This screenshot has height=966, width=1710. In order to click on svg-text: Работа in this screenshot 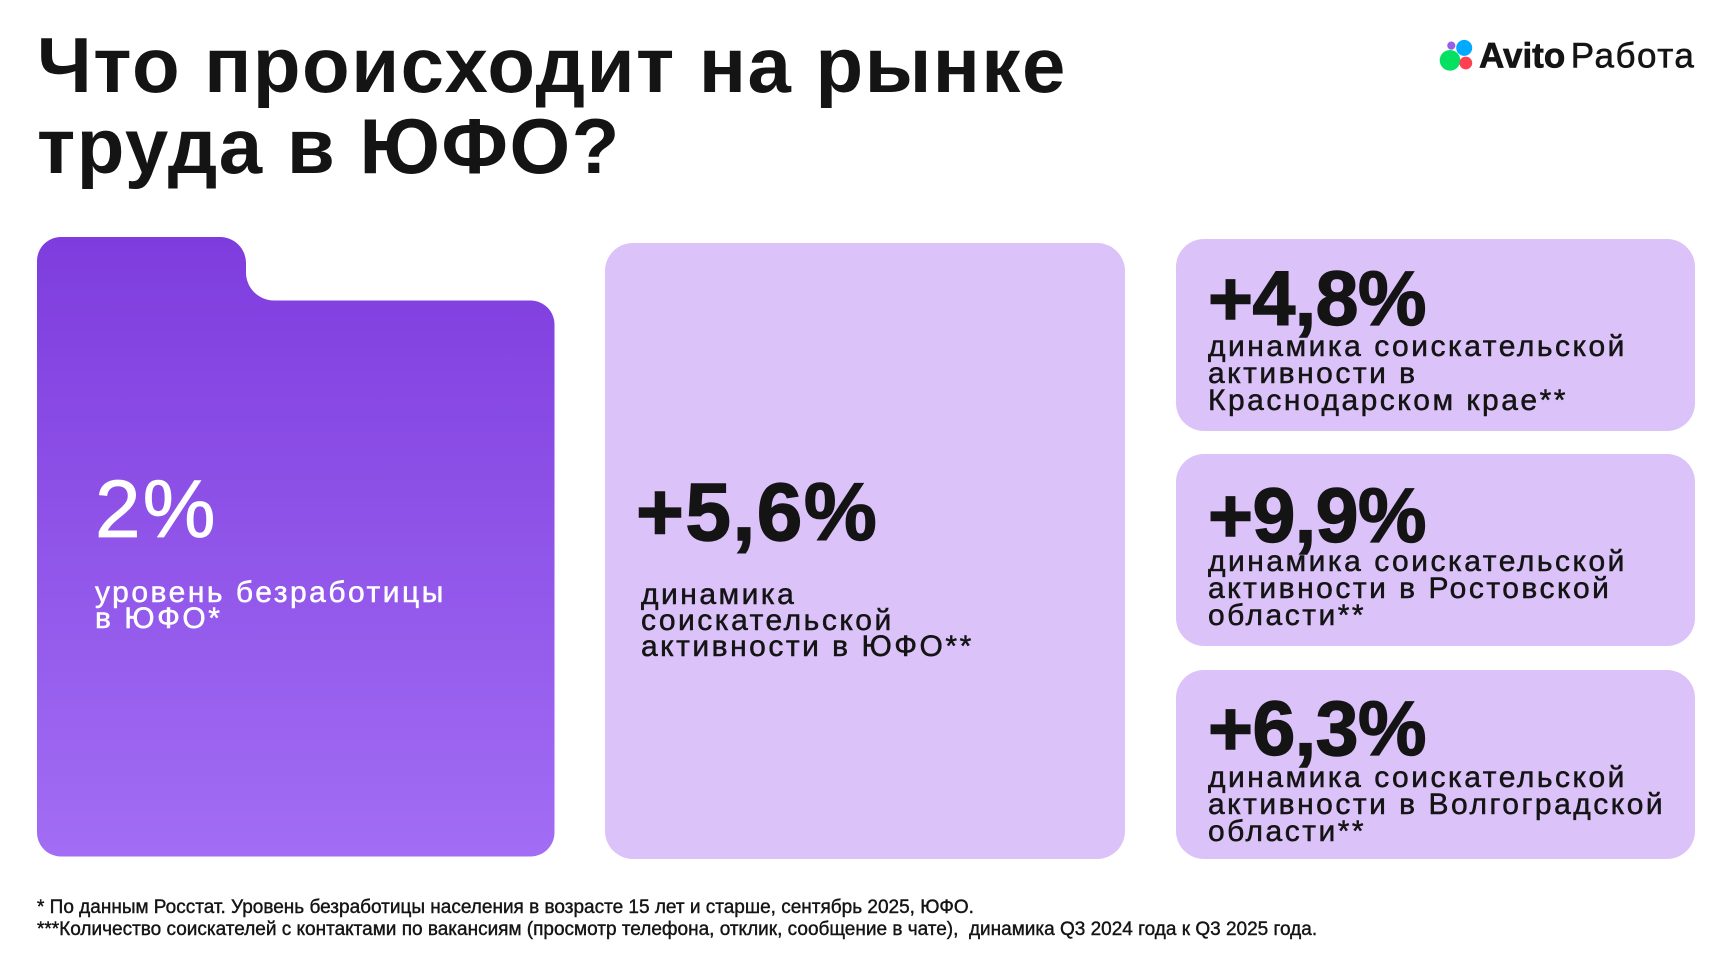, I will do `click(1633, 55)`.